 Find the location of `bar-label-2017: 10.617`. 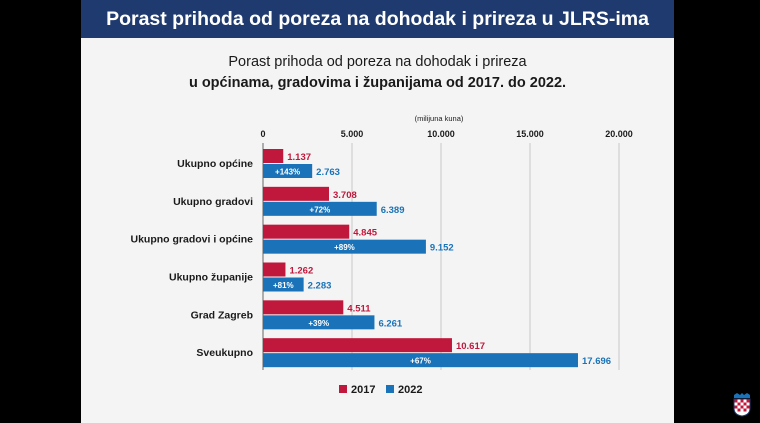

bar-label-2017: 10.617 is located at coordinates (470, 346).